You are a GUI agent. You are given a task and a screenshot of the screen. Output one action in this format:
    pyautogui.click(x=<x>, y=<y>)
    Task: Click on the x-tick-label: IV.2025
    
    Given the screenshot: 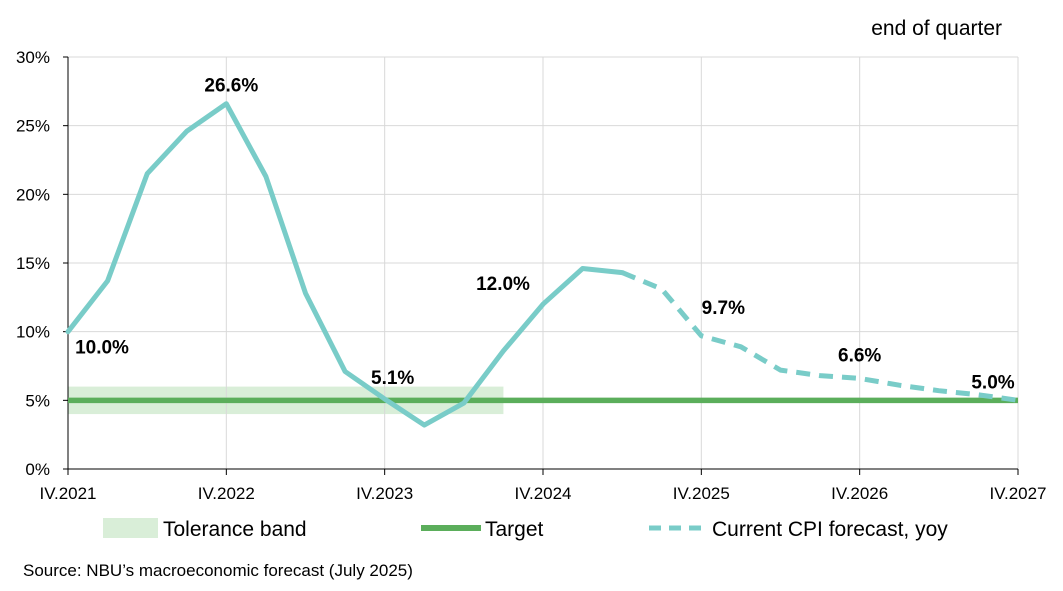 What is the action you would take?
    pyautogui.click(x=701, y=493)
    